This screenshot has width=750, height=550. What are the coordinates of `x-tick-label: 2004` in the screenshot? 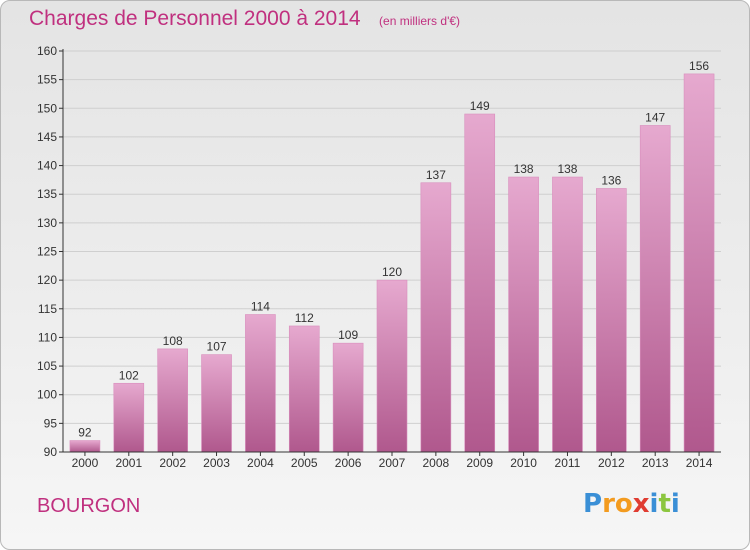 It's located at (260, 463).